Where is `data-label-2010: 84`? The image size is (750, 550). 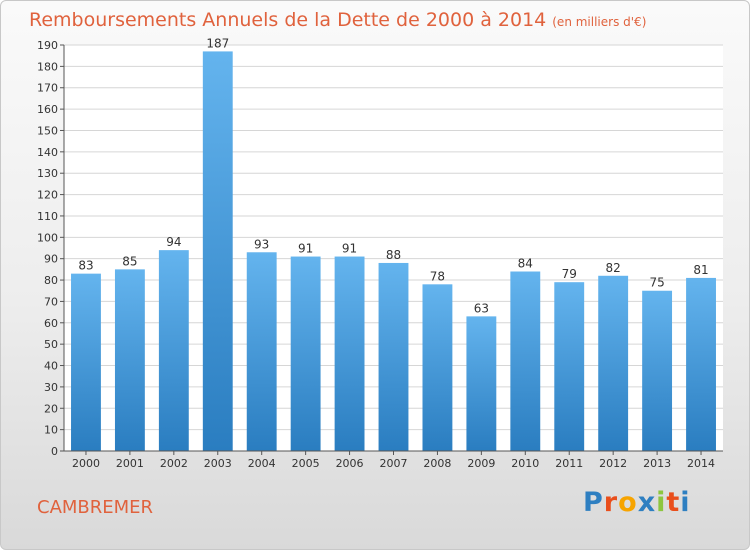 data-label-2010: 84 is located at coordinates (525, 264).